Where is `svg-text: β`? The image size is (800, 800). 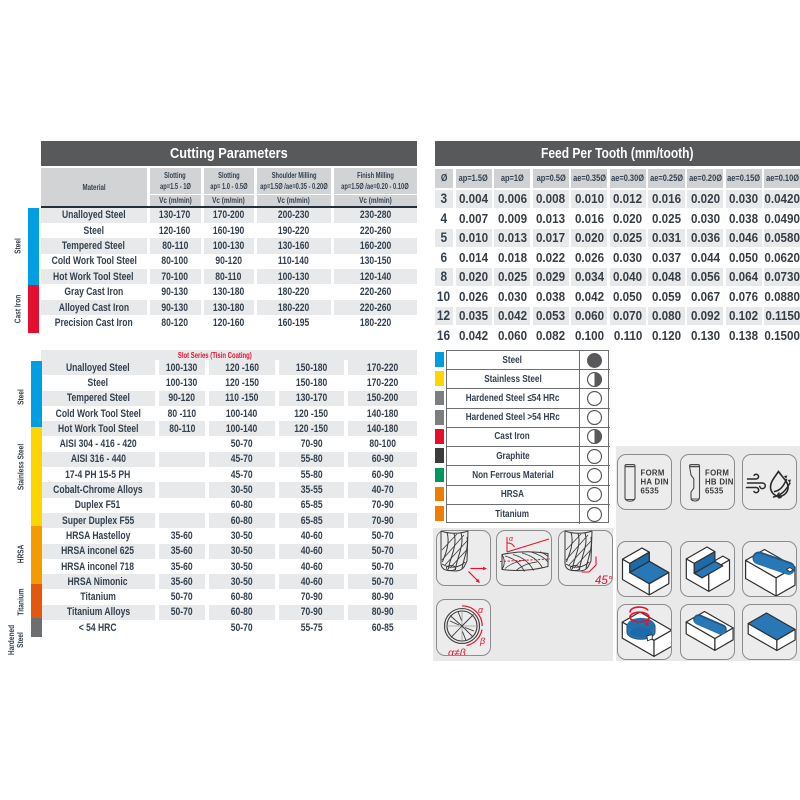 svg-text: β is located at coordinates (482, 641).